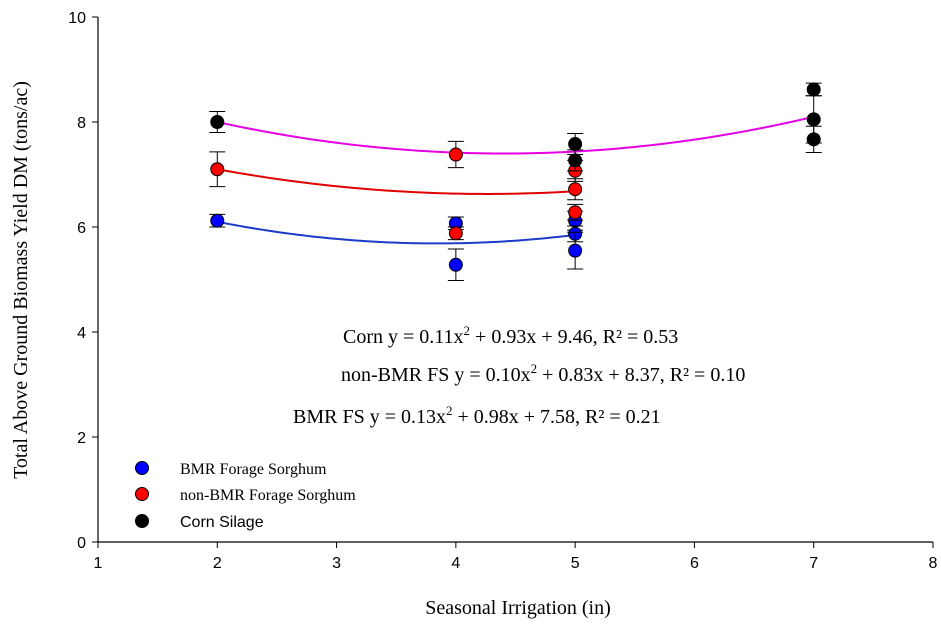 The image size is (941, 631). I want to click on x-tick-label: 5, so click(575, 563).